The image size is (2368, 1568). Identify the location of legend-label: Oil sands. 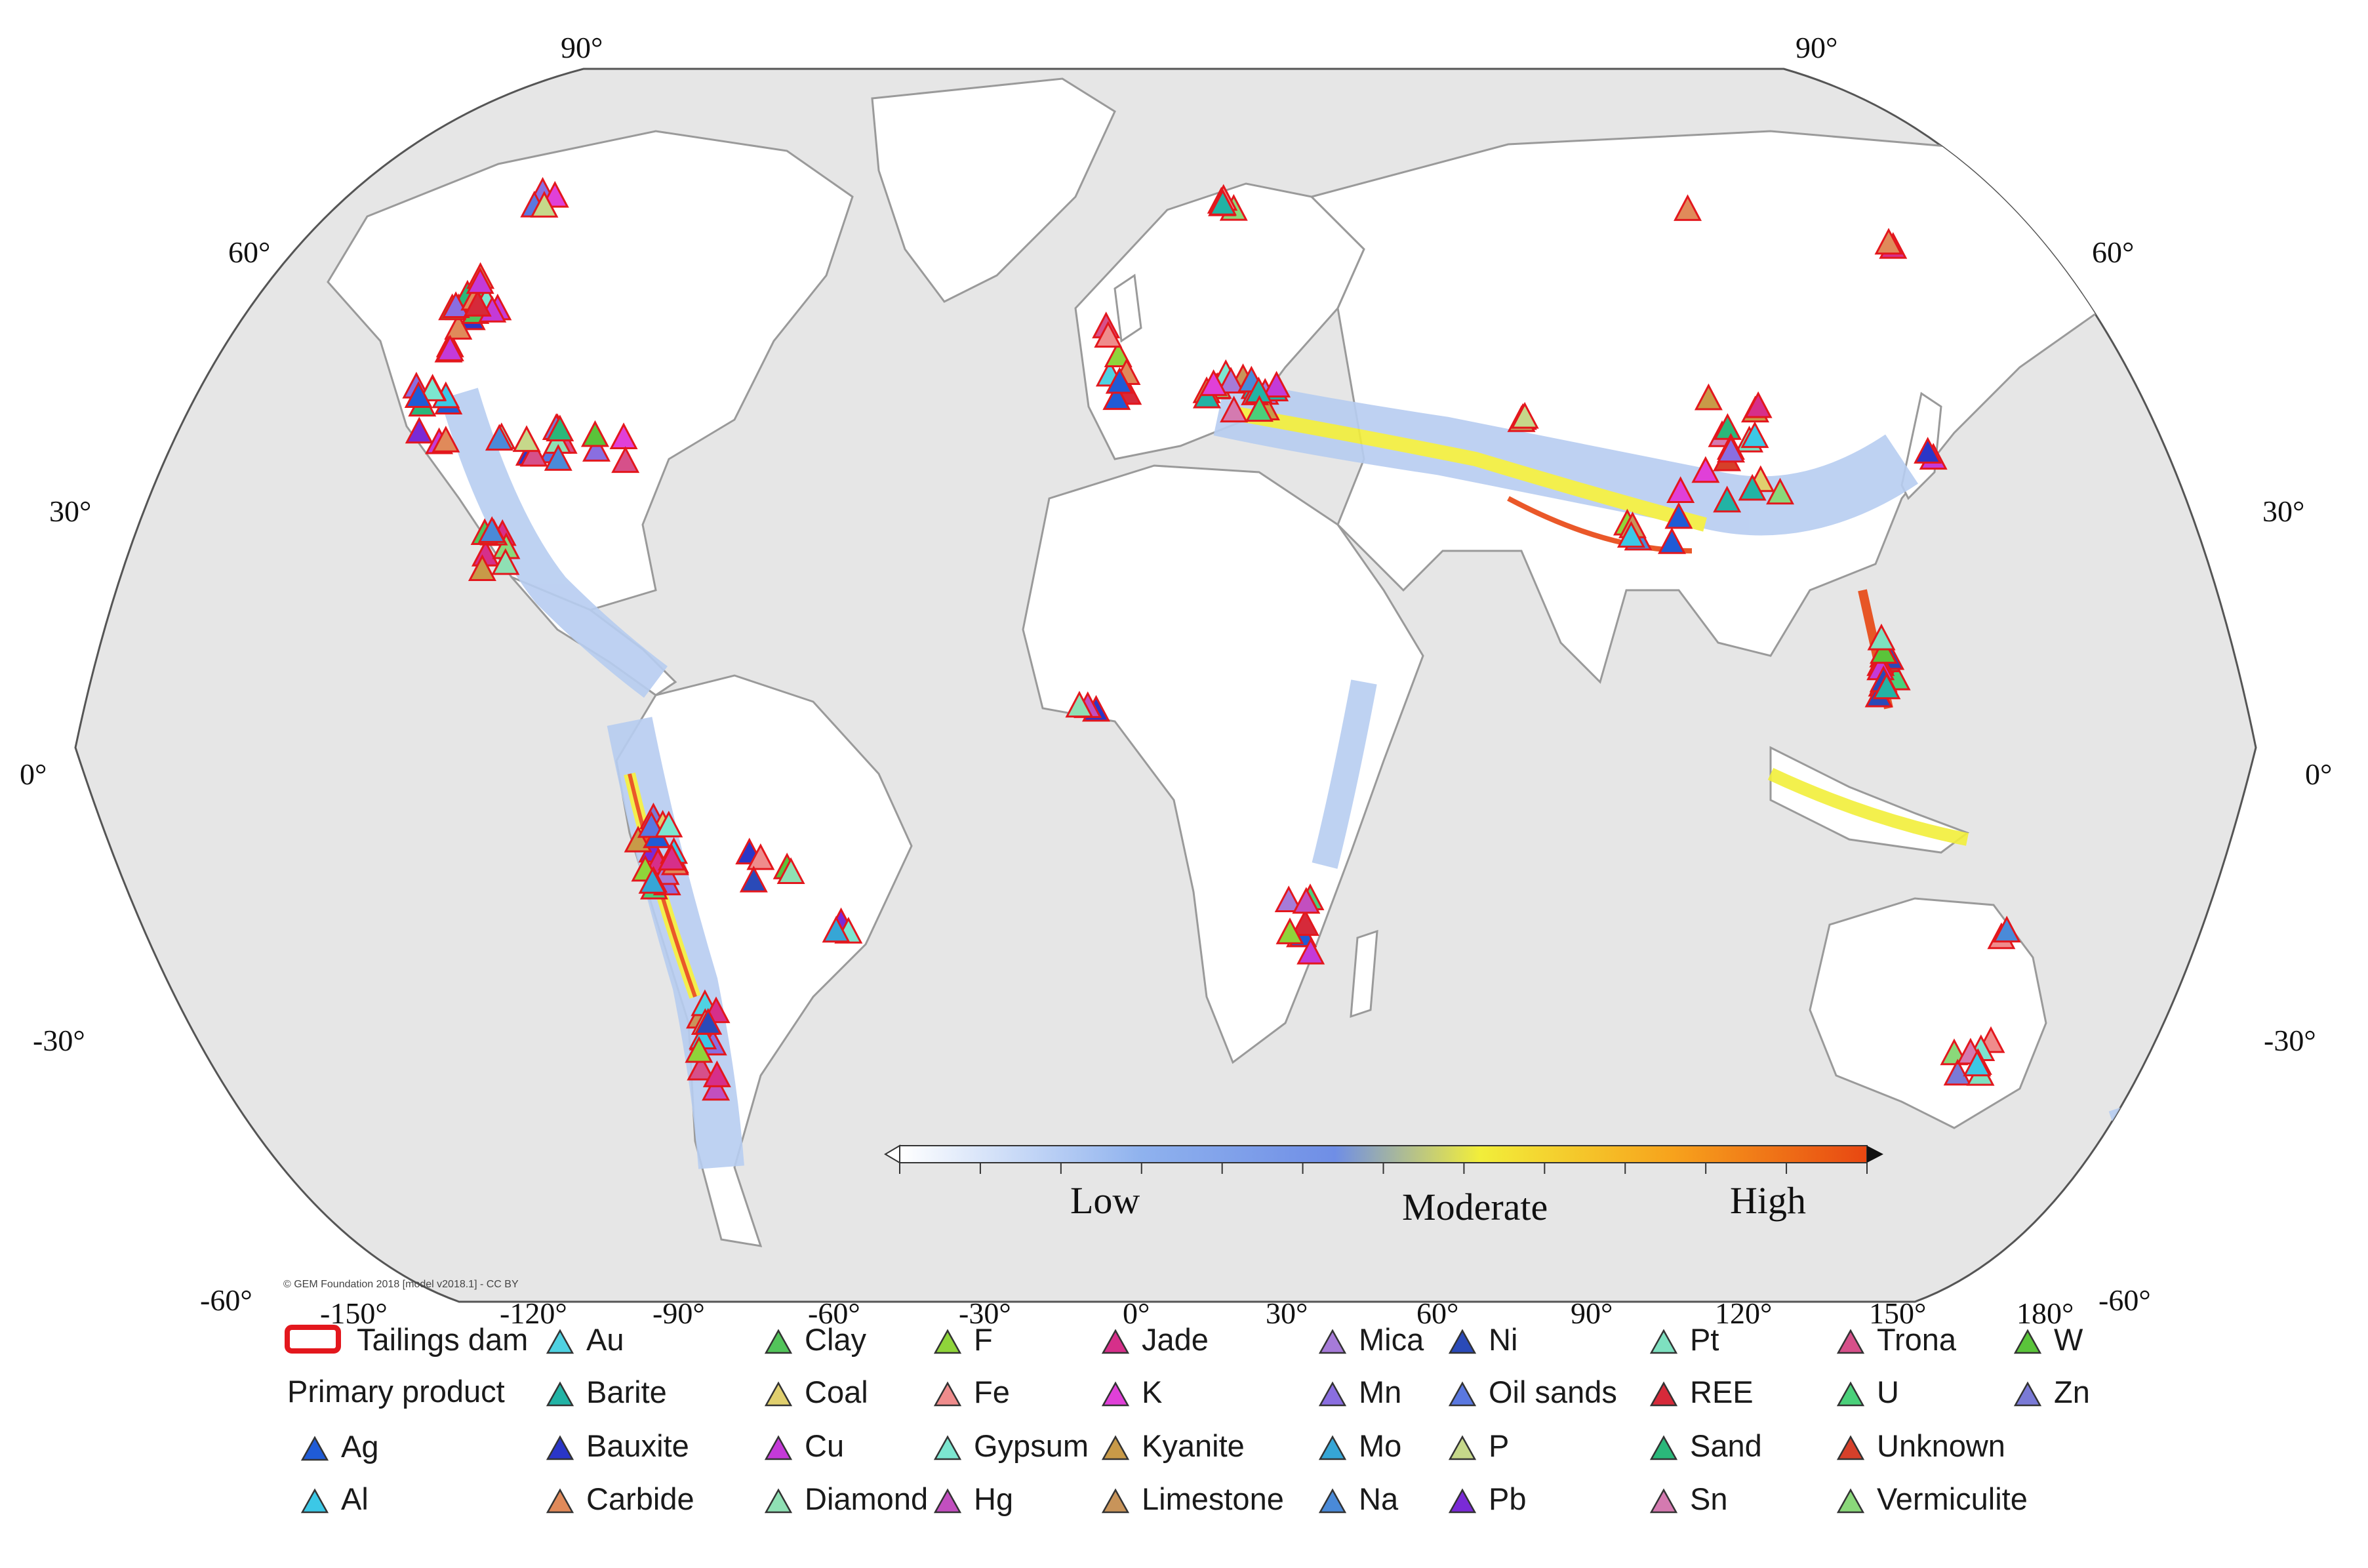
(1553, 1392).